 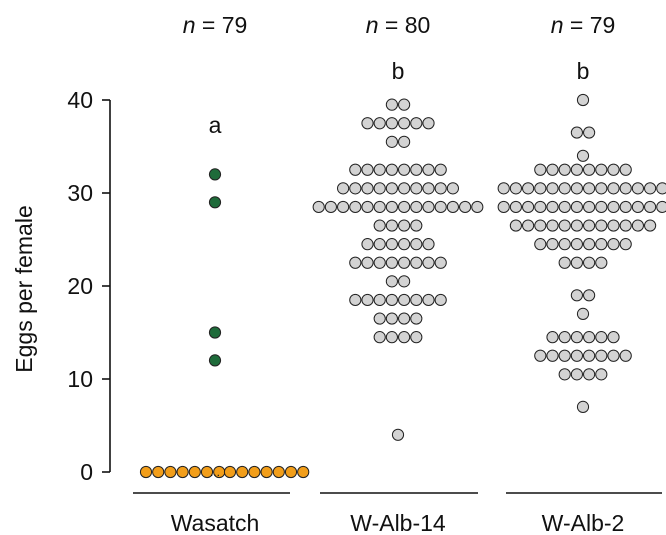 What do you see at coordinates (80, 379) in the screenshot?
I see `y-tick-label: 10` at bounding box center [80, 379].